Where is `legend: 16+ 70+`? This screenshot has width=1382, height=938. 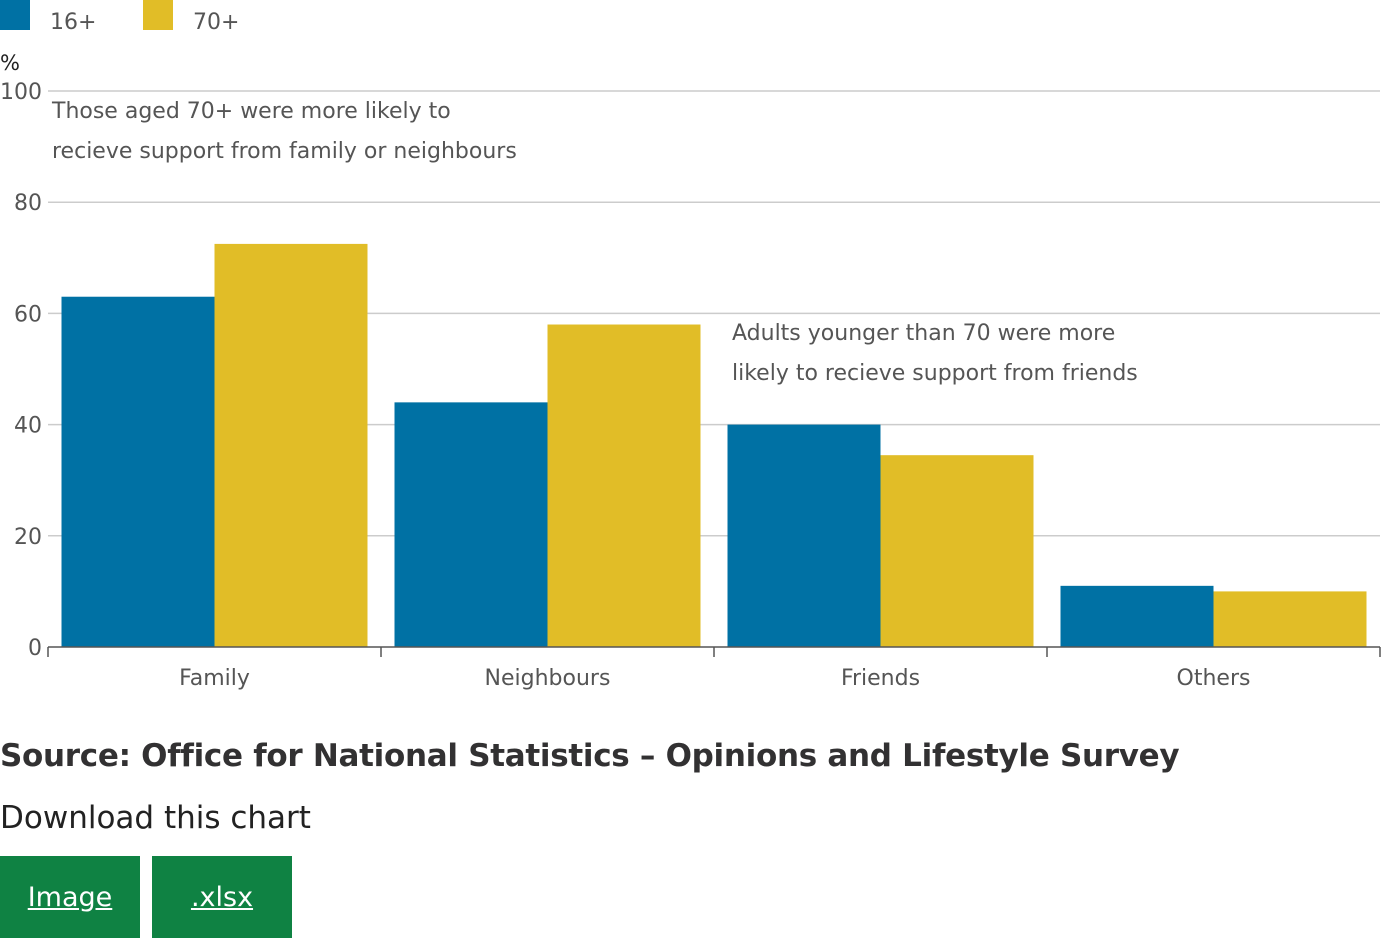
legend: 16+ 70+ is located at coordinates (119, 17).